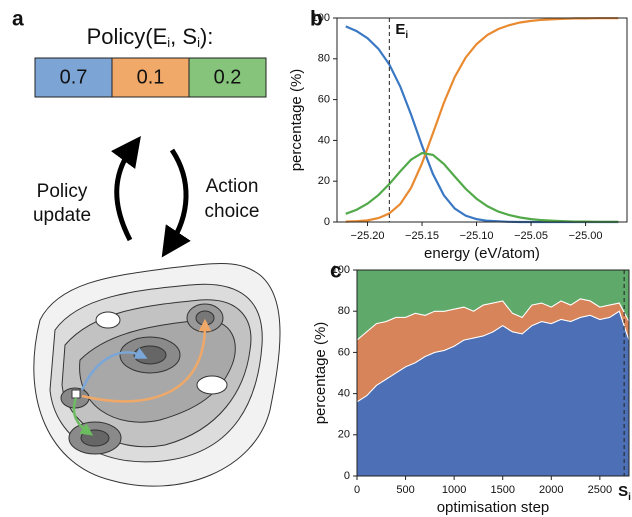 The image size is (632, 517). Describe the element at coordinates (206, 36) in the screenshot. I see `title-part: ):` at that location.